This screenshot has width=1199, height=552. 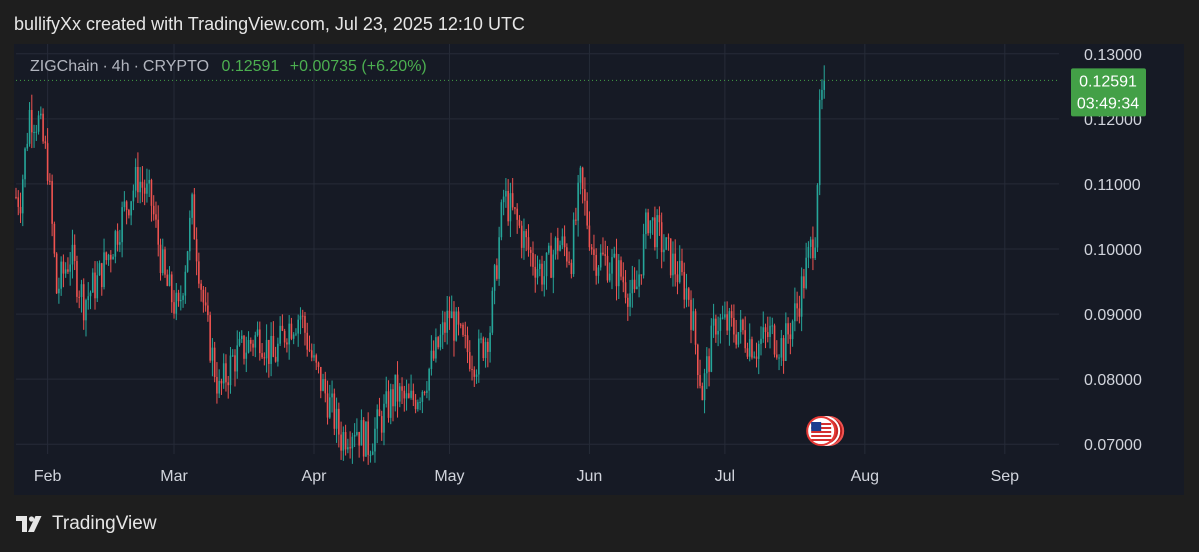 I want to click on date-axis-label: May, so click(x=449, y=476).